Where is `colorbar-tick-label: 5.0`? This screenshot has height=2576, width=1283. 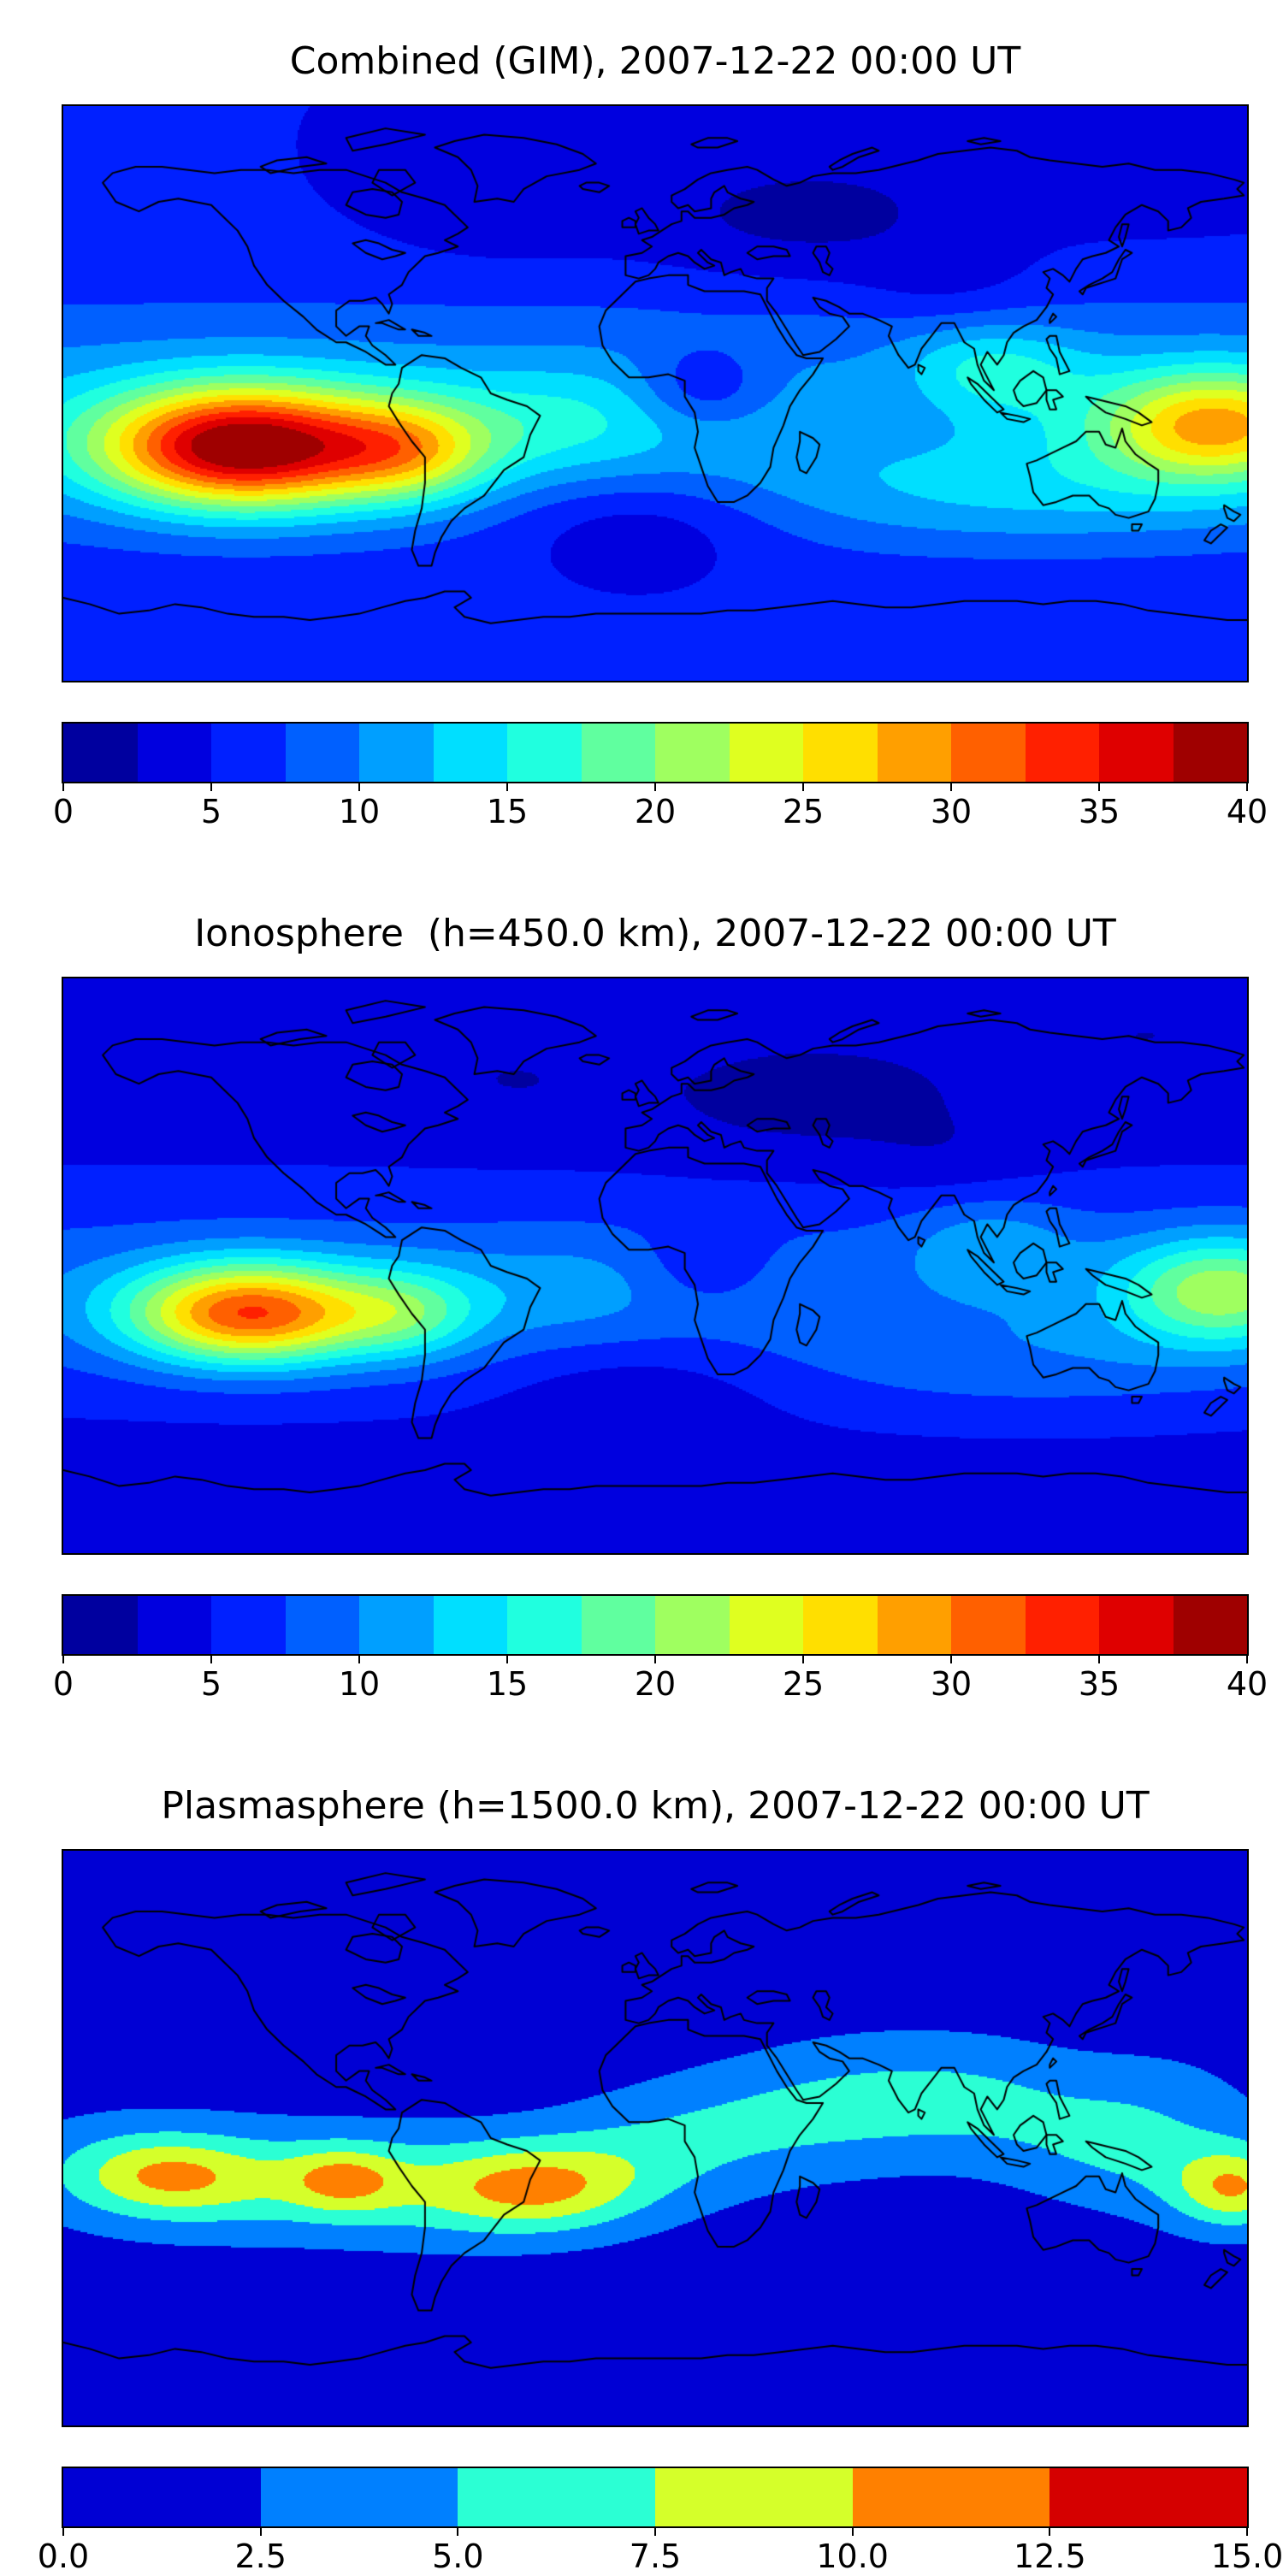 colorbar-tick-label: 5.0 is located at coordinates (458, 2556).